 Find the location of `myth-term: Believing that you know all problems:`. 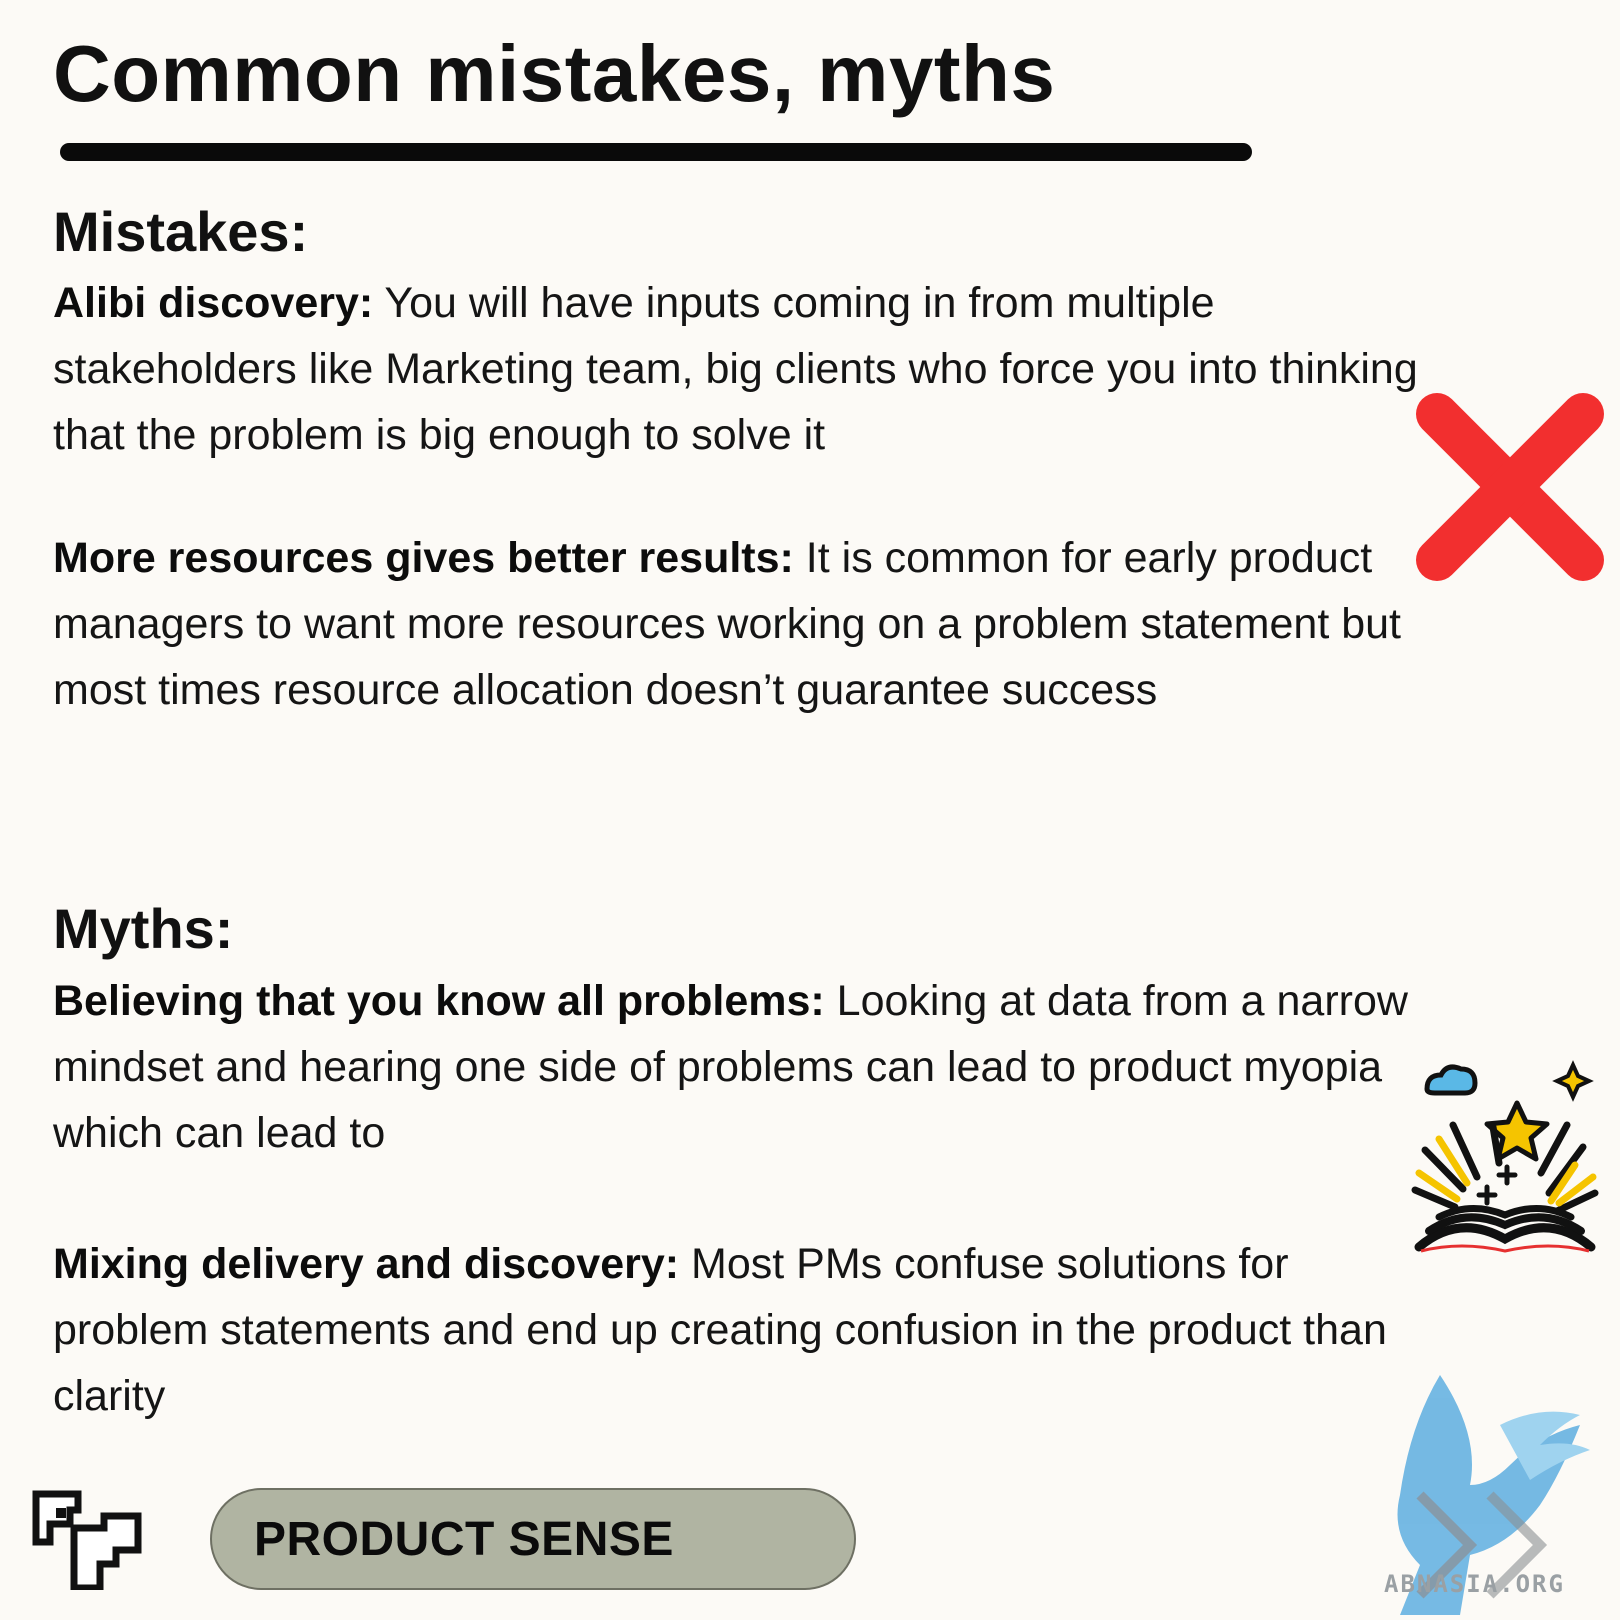

myth-term: Believing that you know all problems: is located at coordinates (439, 1001).